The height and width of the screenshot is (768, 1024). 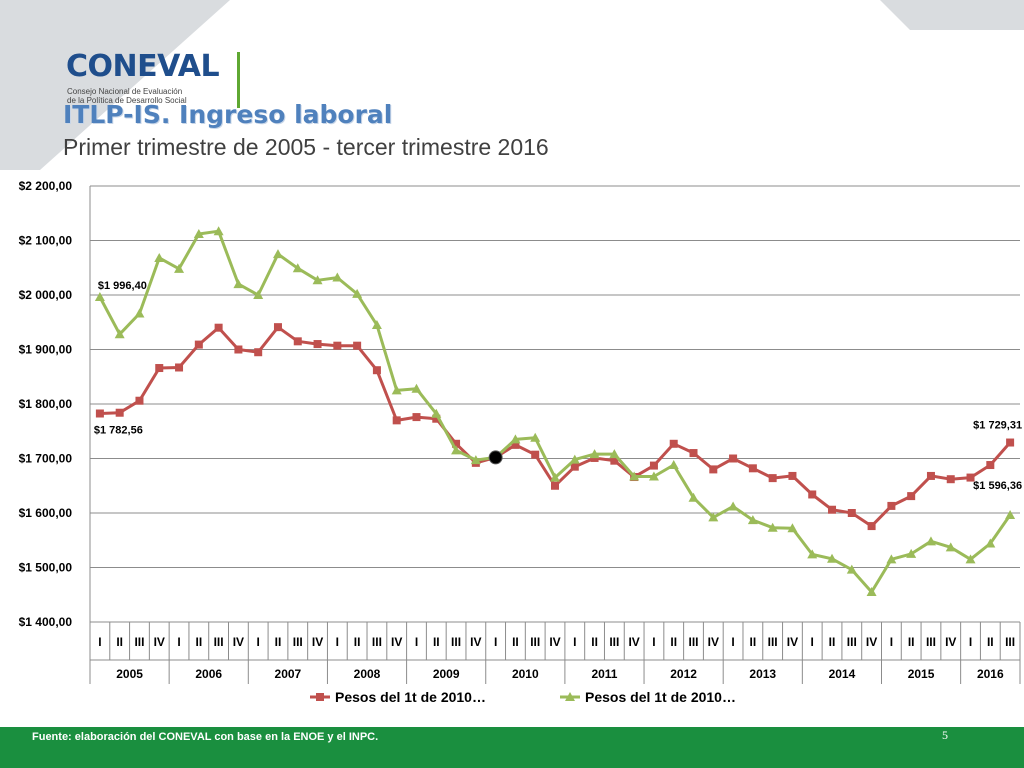 I want to click on logo-wordmark: CONEVAL, so click(x=143, y=66).